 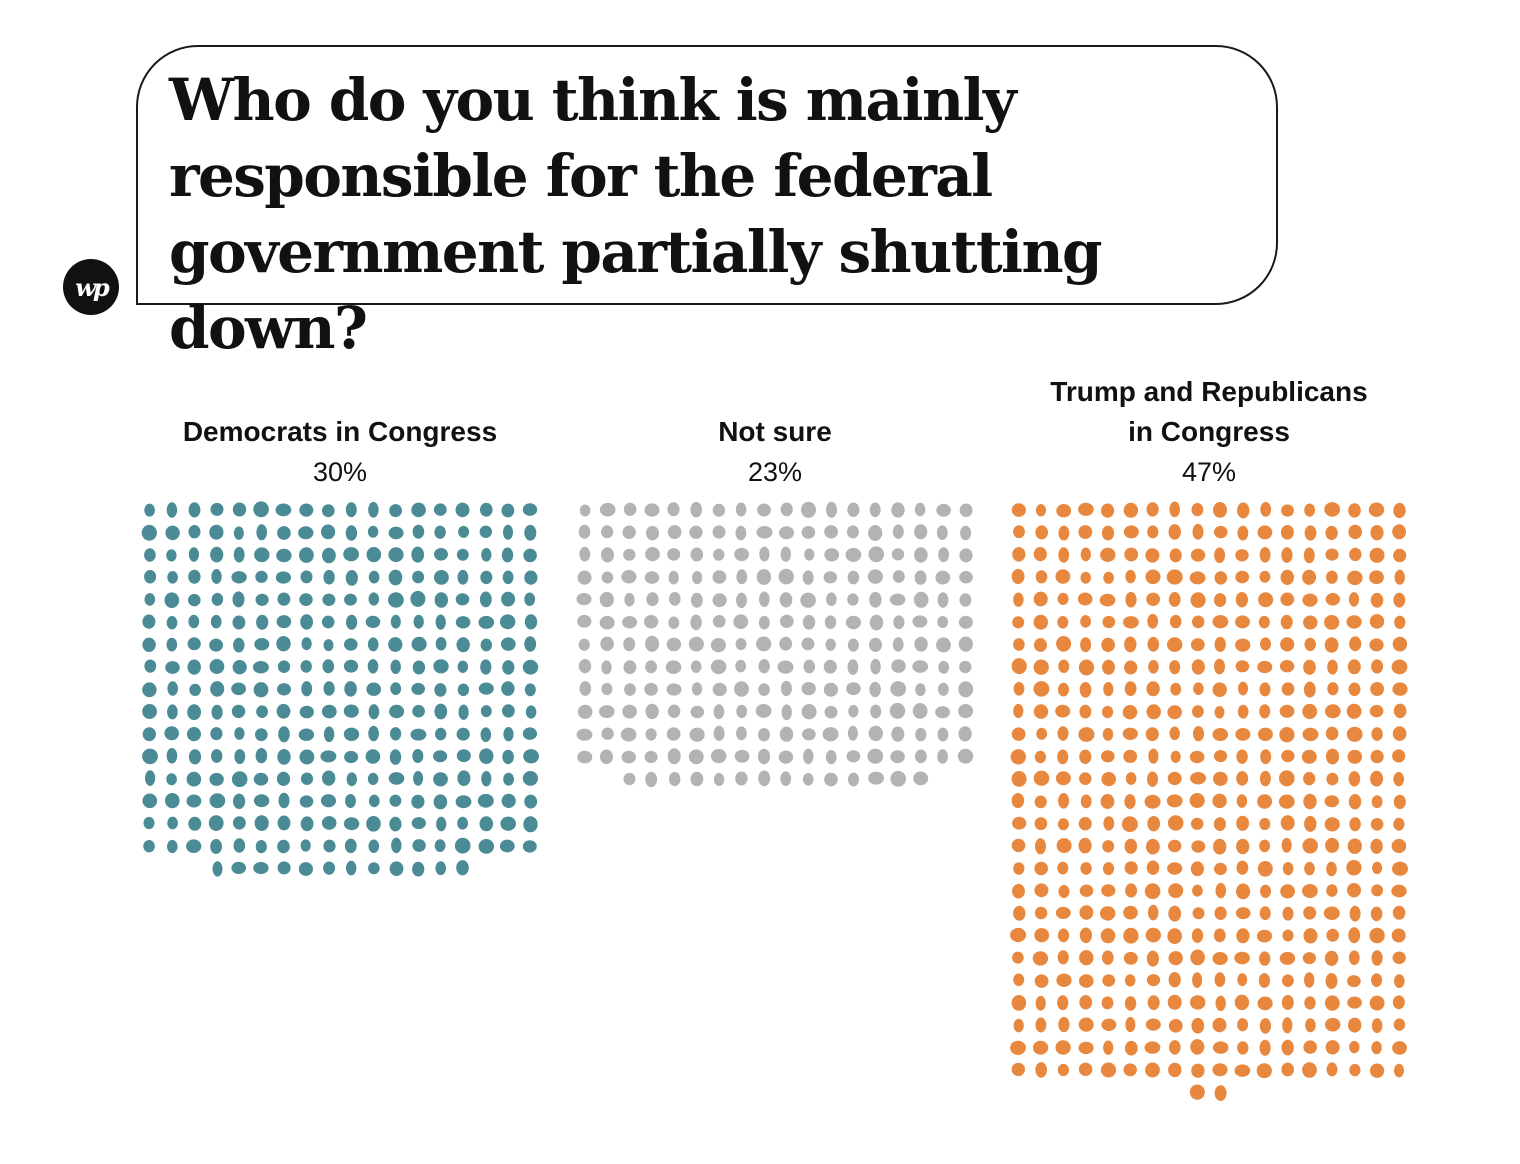 What do you see at coordinates (1209, 412) in the screenshot?
I see `category-label-republicans: Trump and Republicans in Congress` at bounding box center [1209, 412].